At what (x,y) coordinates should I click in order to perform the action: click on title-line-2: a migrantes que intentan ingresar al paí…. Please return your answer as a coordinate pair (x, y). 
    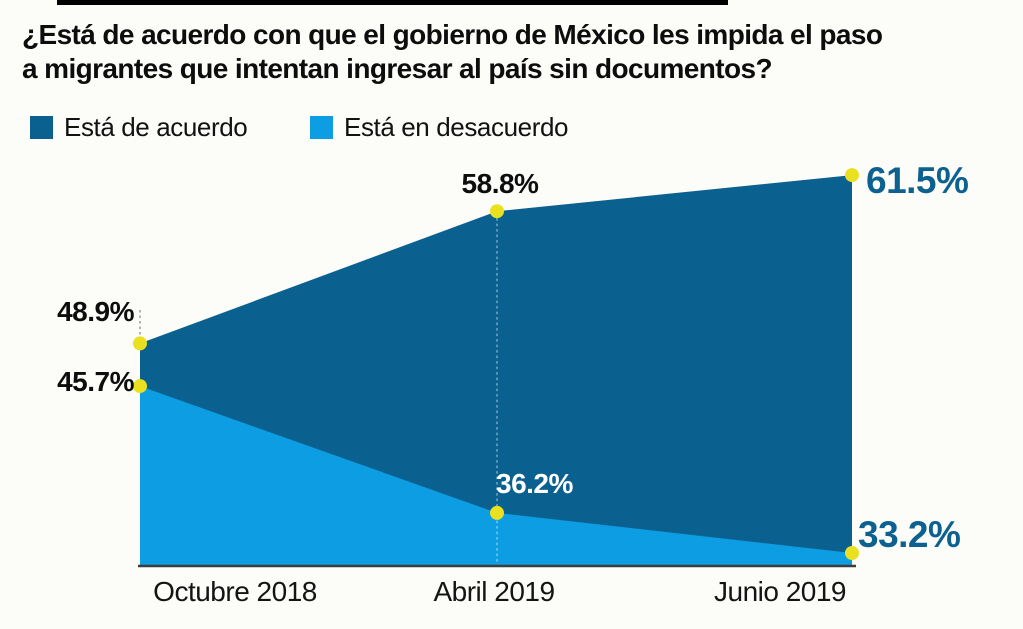
    Looking at the image, I should click on (397, 68).